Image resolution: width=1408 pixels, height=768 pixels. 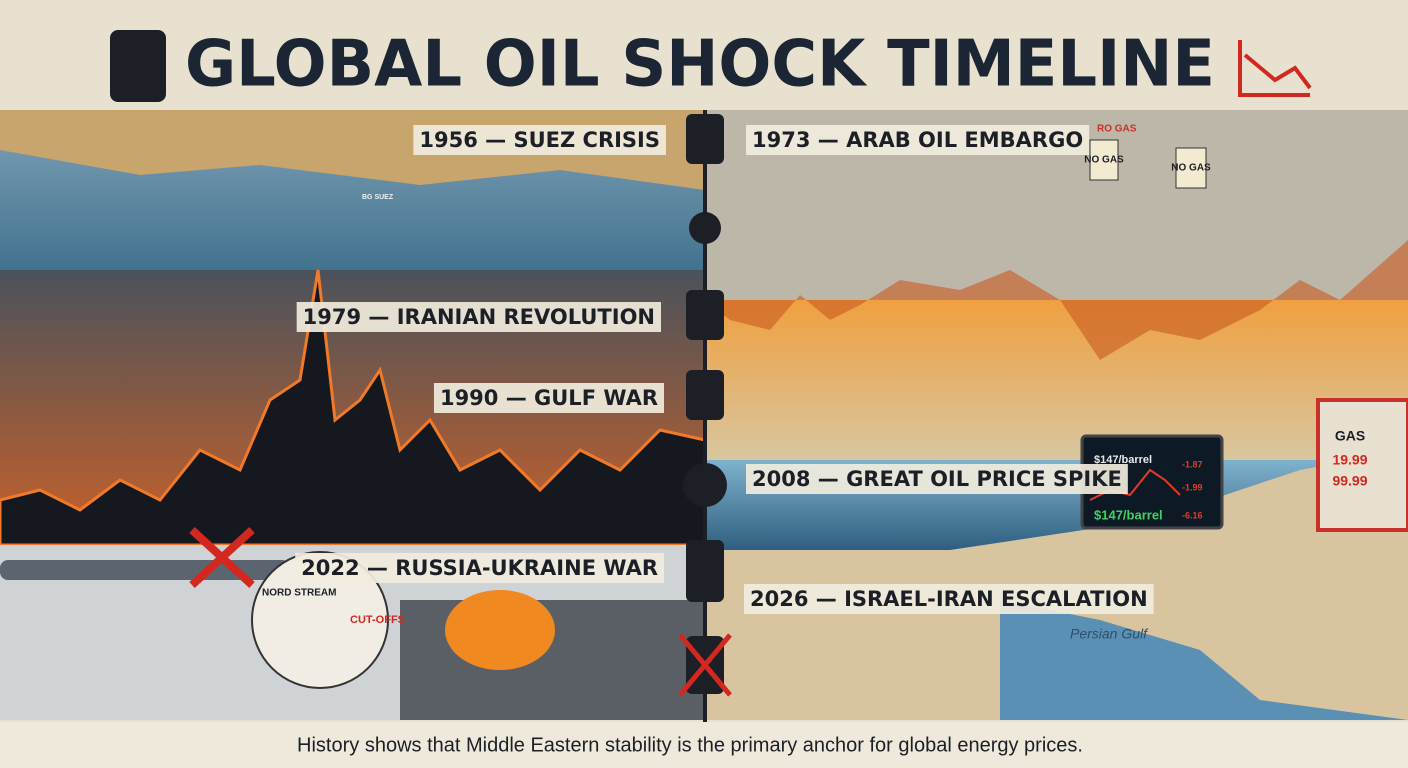 I want to click on station-sign: RO GAS, so click(x=1117, y=129).